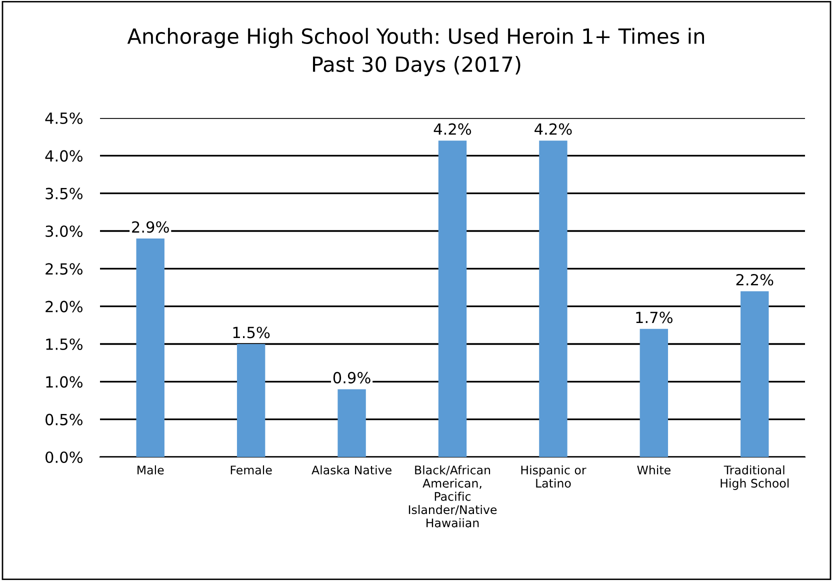 The width and height of the screenshot is (833, 581). What do you see at coordinates (755, 280) in the screenshot?
I see `data-label: 2.2%` at bounding box center [755, 280].